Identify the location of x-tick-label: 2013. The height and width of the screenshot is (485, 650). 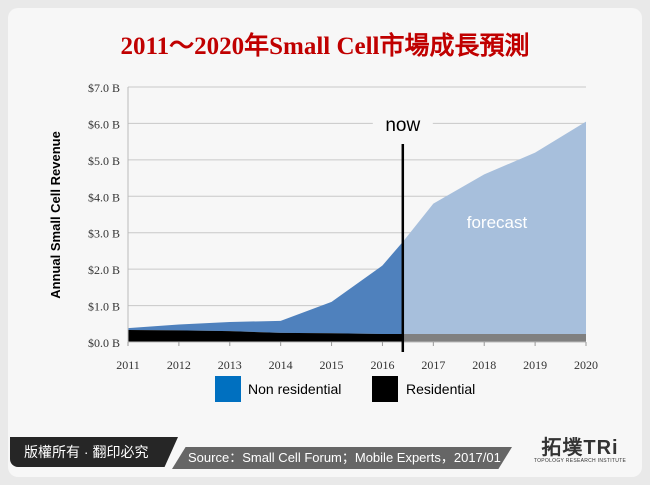
(230, 365).